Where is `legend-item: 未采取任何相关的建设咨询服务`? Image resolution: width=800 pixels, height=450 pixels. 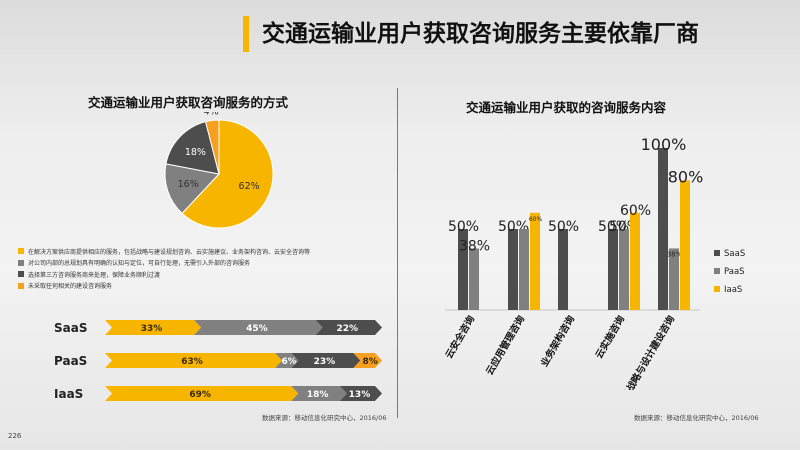
legend-item: 未采取任何相关的建设咨询服务 is located at coordinates (203, 286).